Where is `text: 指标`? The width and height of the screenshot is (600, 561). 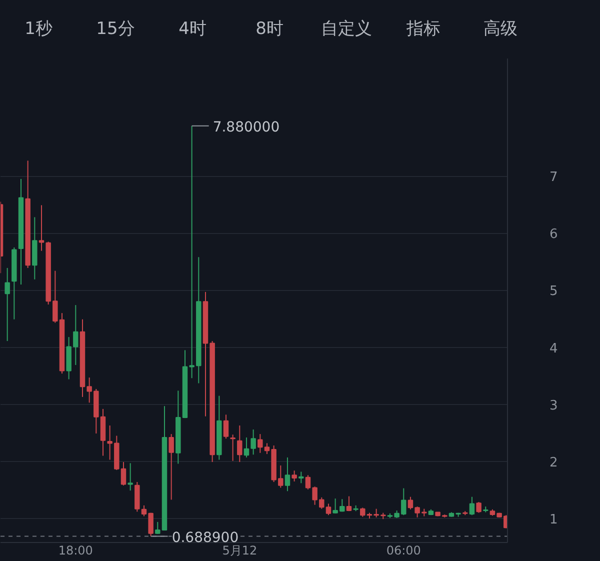 text: 指标 is located at coordinates (424, 29).